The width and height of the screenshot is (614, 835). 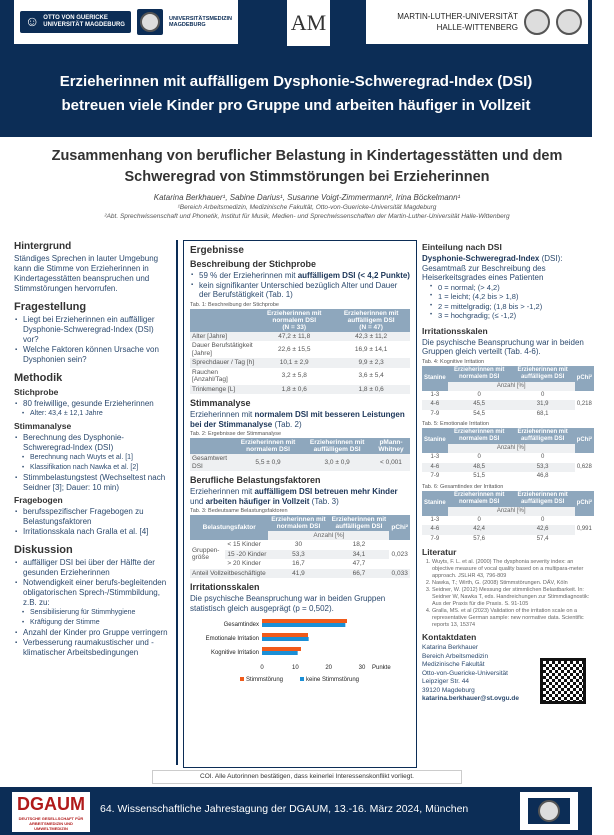 I want to click on list-item: Anzahl der Kinder pro Gruppe verringern, so click(x=92, y=633).